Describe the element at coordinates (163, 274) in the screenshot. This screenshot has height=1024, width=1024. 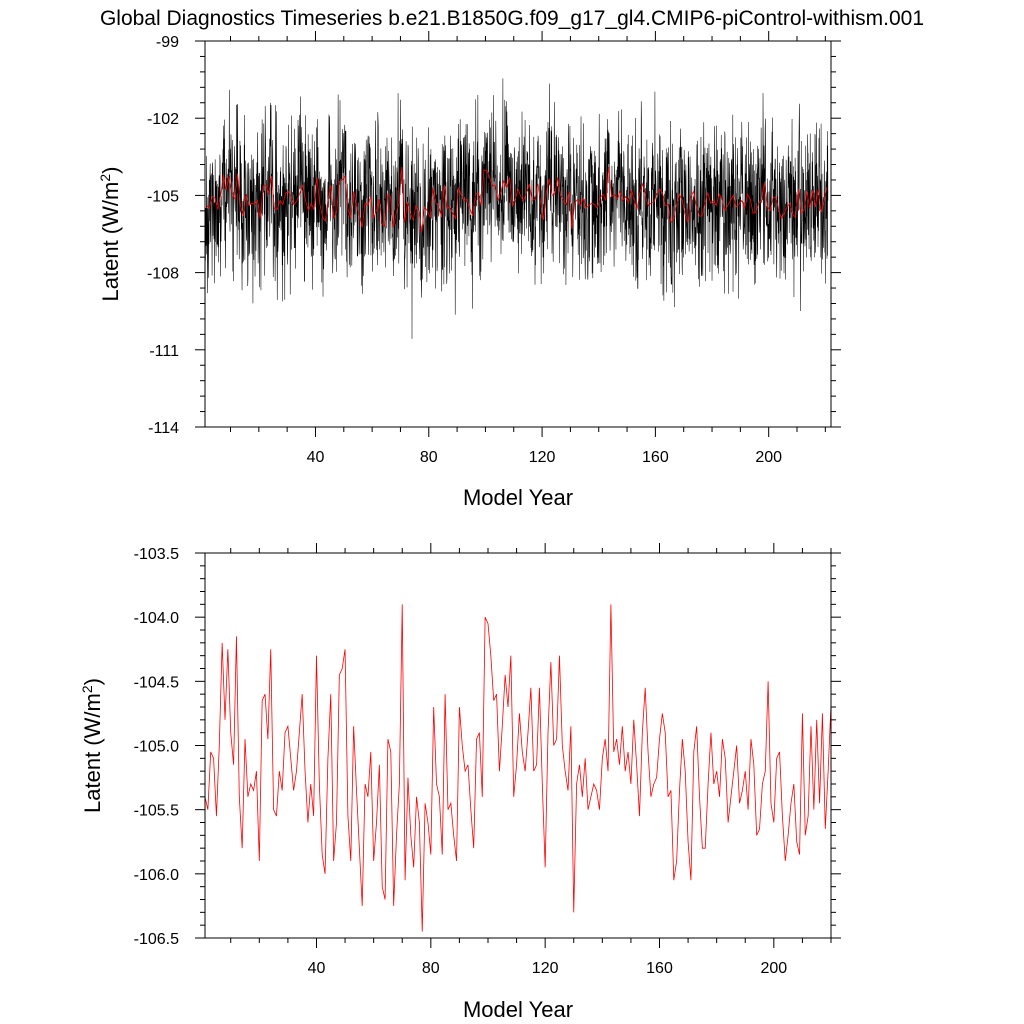
I see `y-tick-label: -108` at that location.